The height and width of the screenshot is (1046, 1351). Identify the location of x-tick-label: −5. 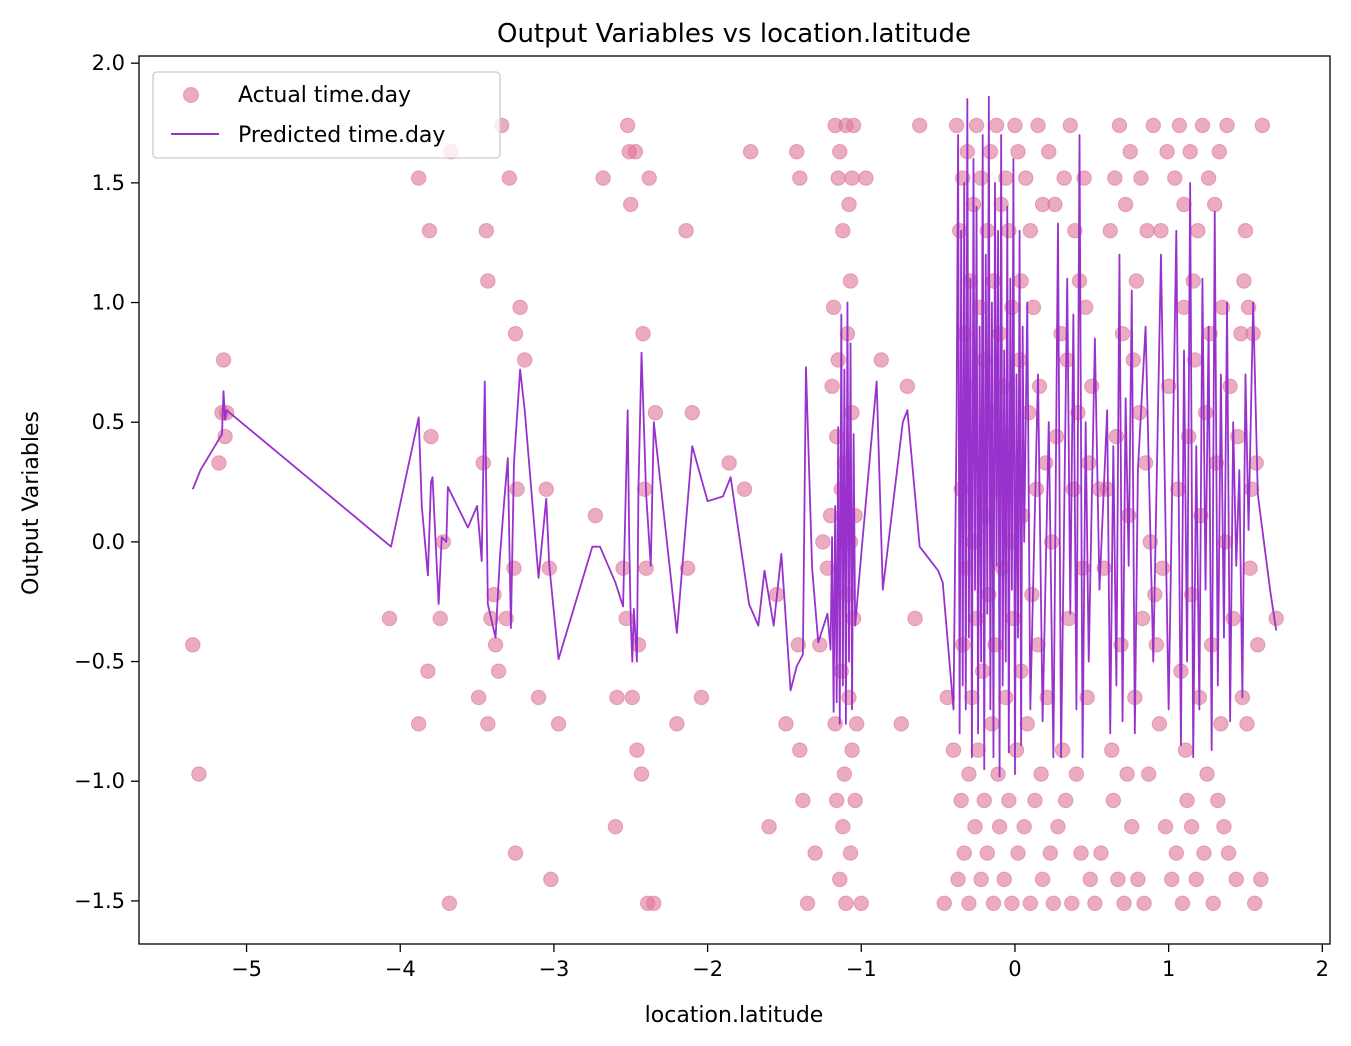
(246, 969).